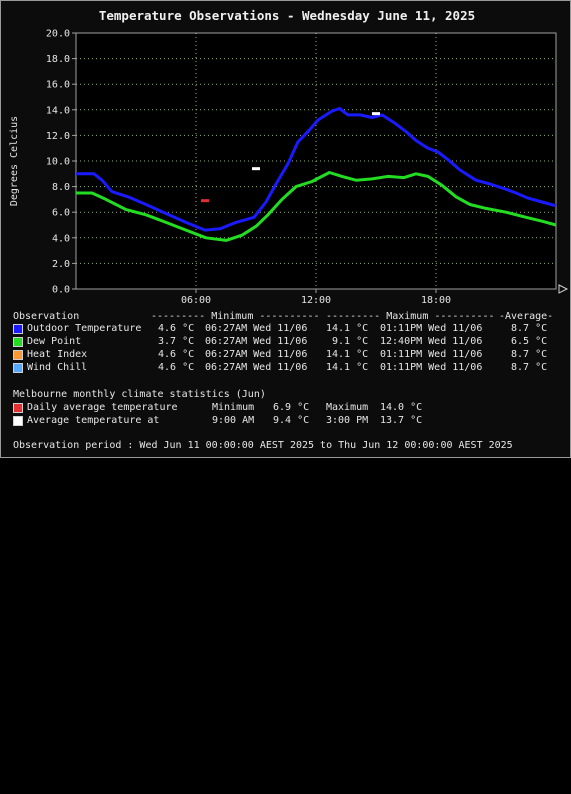 This screenshot has height=794, width=571. What do you see at coordinates (46, 316) in the screenshot?
I see `stats-header-label: Observation` at bounding box center [46, 316].